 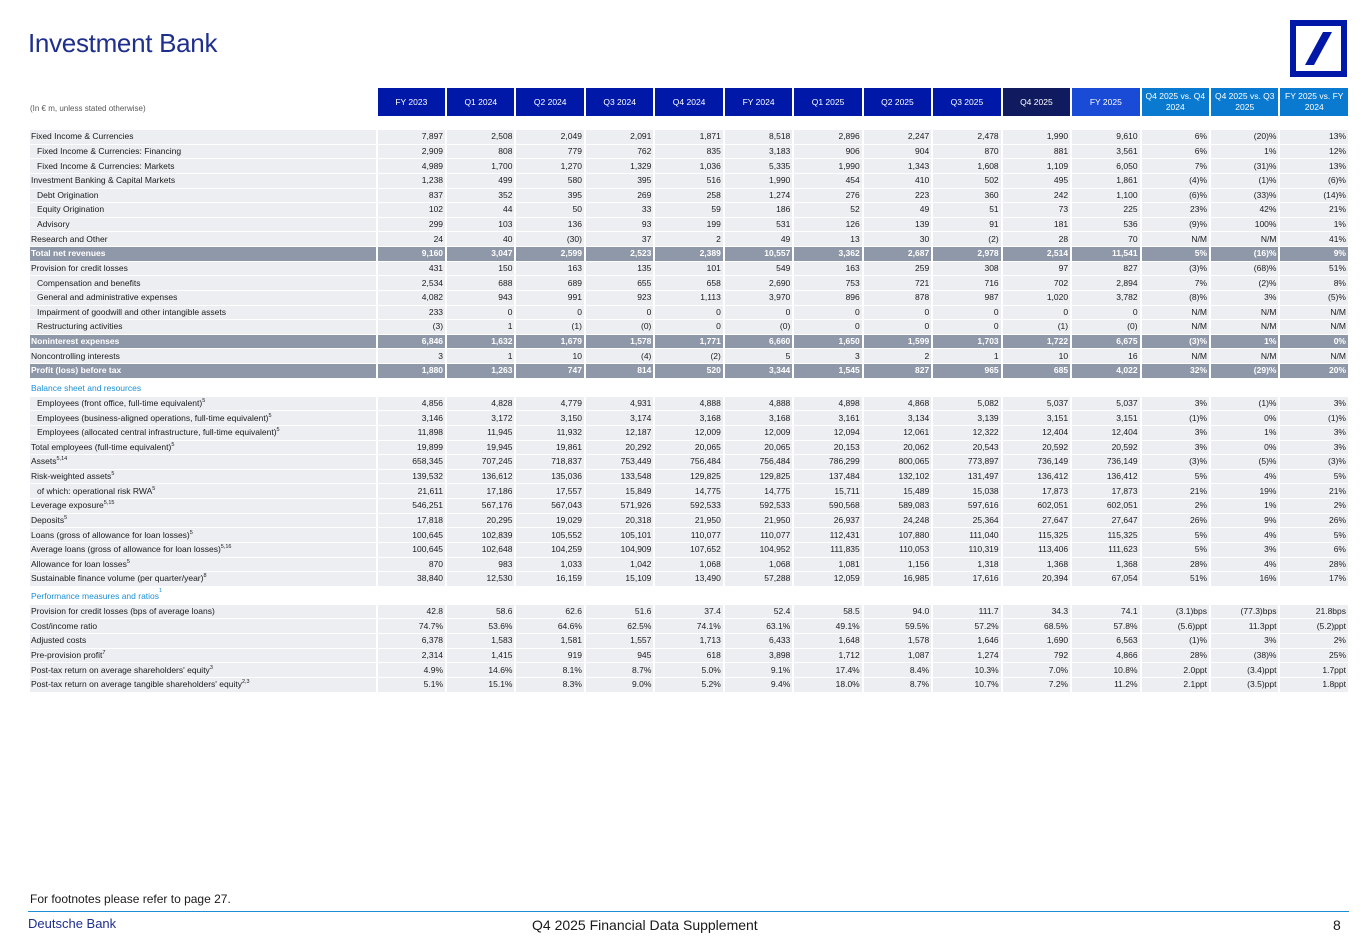 What do you see at coordinates (1036, 685) in the screenshot?
I see `table-cell: 7.2%` at bounding box center [1036, 685].